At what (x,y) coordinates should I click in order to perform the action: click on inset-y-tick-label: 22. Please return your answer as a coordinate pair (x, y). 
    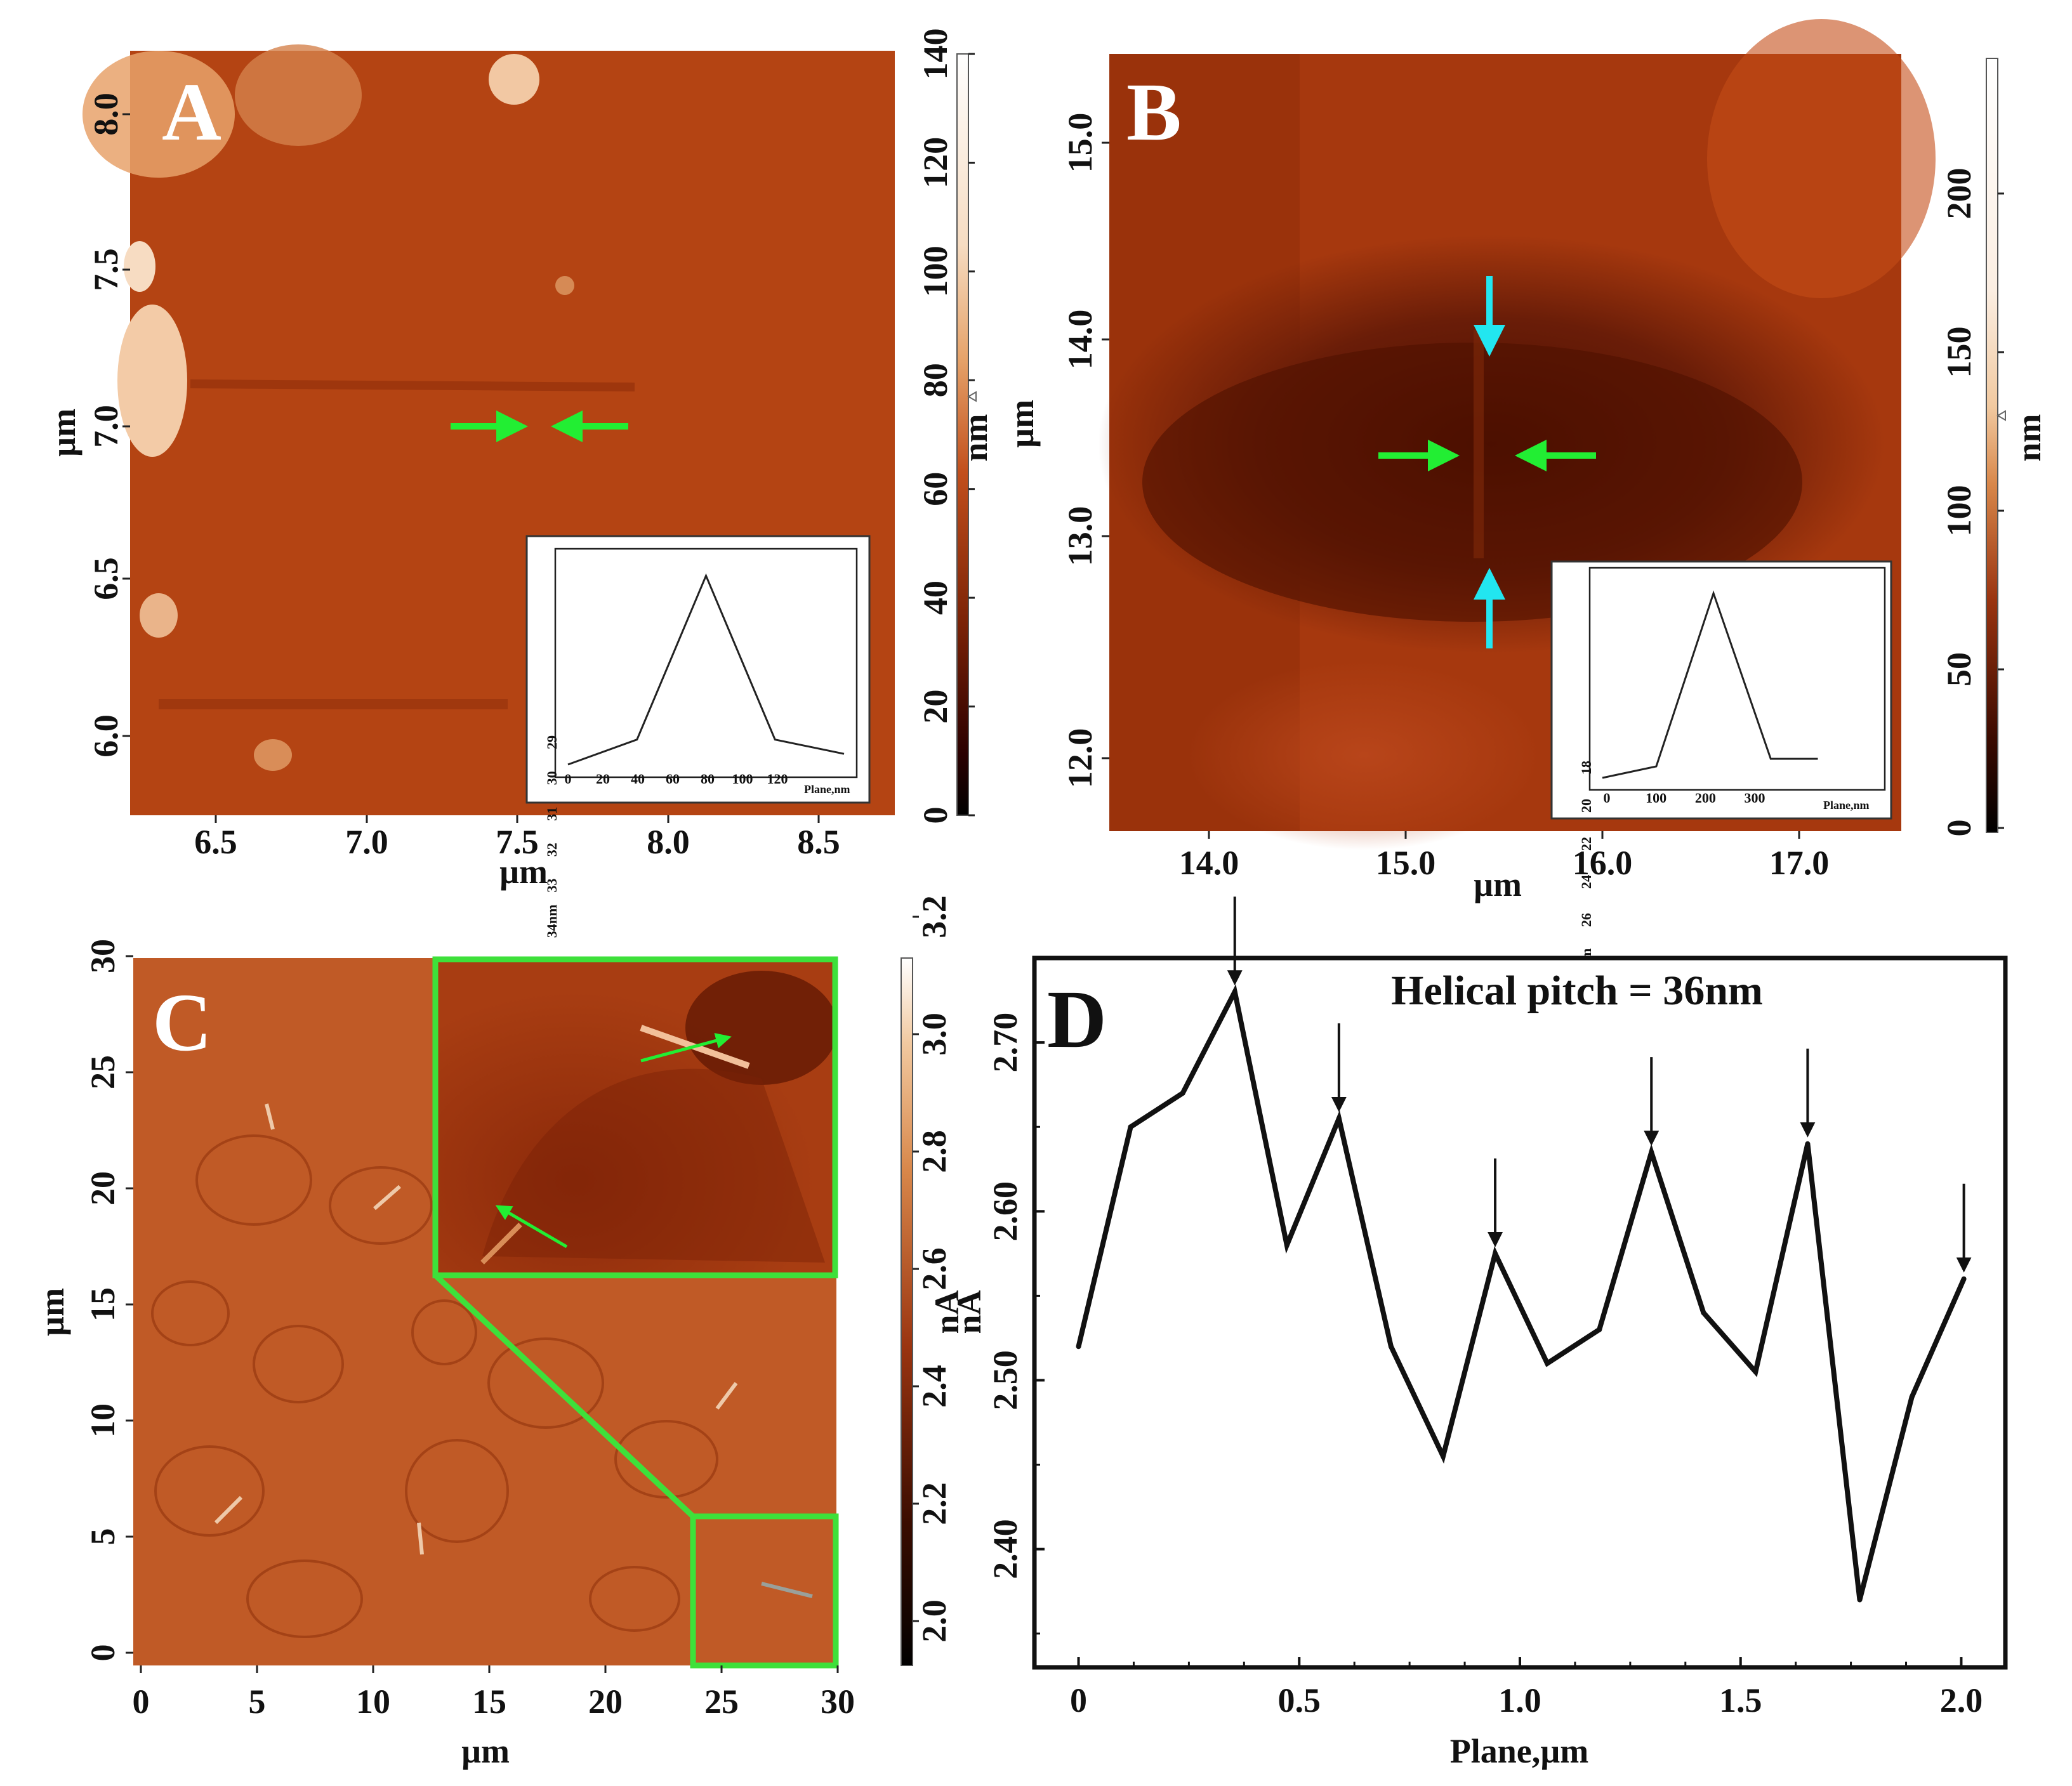
    Looking at the image, I should click on (1586, 844).